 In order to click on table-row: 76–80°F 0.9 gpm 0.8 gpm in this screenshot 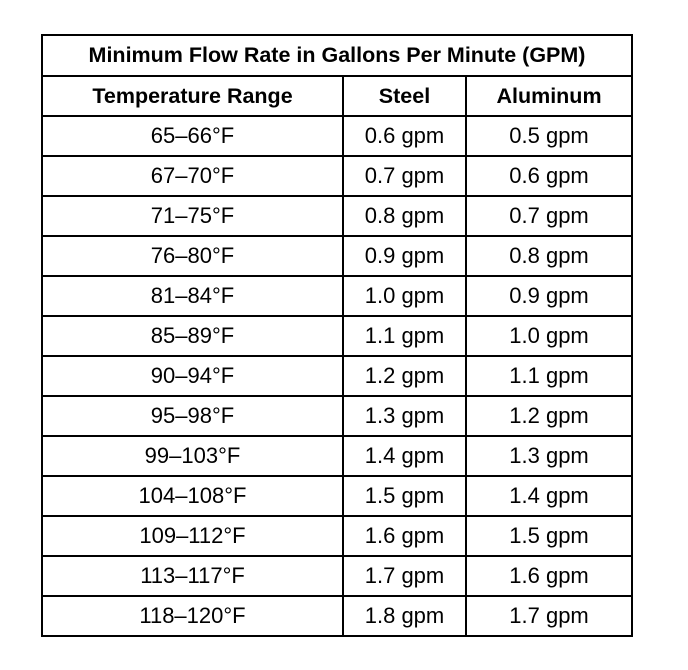, I will do `click(337, 256)`.